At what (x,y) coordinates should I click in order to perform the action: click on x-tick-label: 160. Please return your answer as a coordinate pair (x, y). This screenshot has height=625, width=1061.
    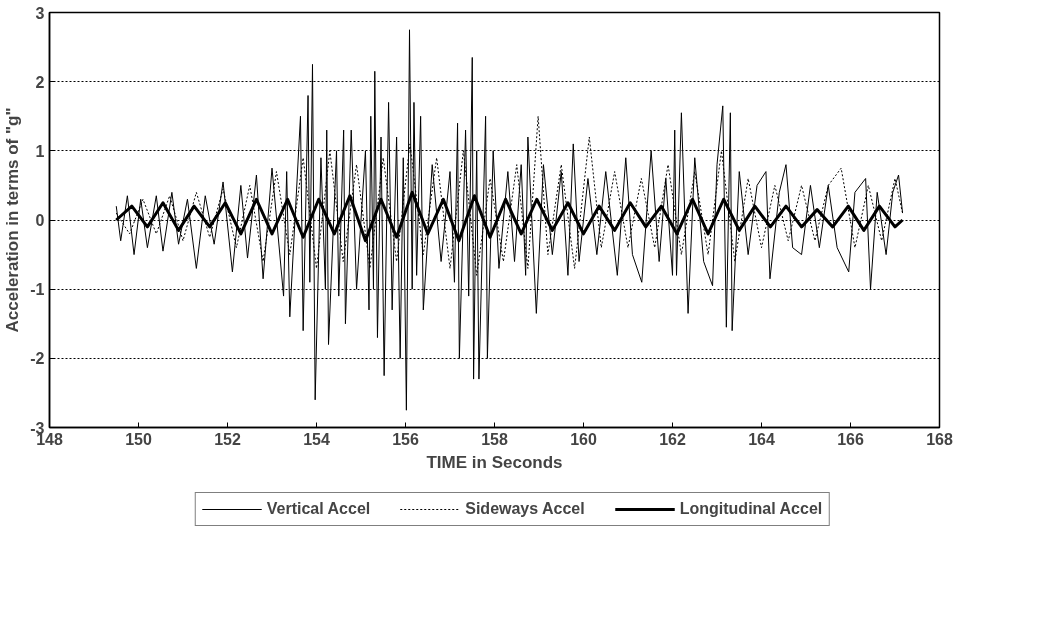
    Looking at the image, I should click on (583, 439).